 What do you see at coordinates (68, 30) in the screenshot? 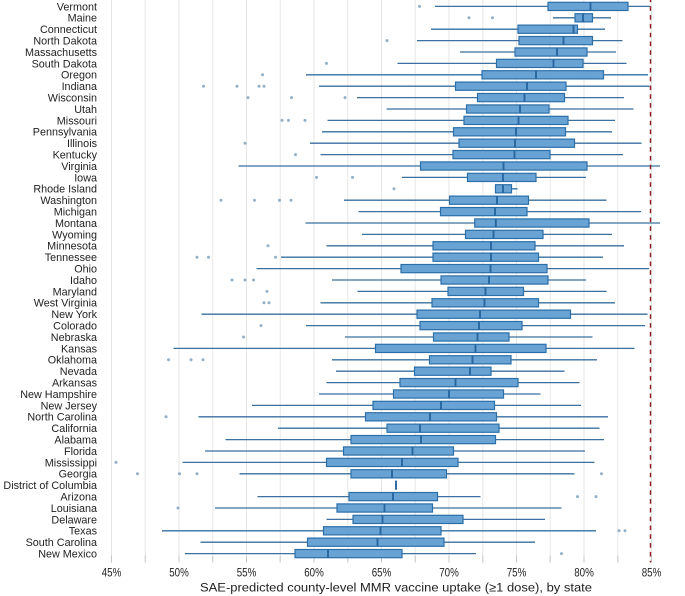
I see `svg-text: Connecticut` at bounding box center [68, 30].